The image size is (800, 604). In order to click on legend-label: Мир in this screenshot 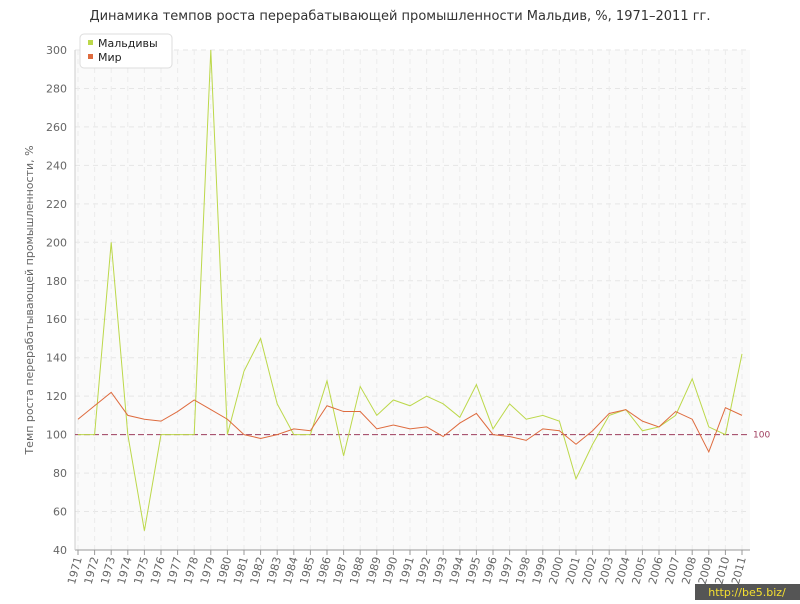, I will do `click(110, 57)`.